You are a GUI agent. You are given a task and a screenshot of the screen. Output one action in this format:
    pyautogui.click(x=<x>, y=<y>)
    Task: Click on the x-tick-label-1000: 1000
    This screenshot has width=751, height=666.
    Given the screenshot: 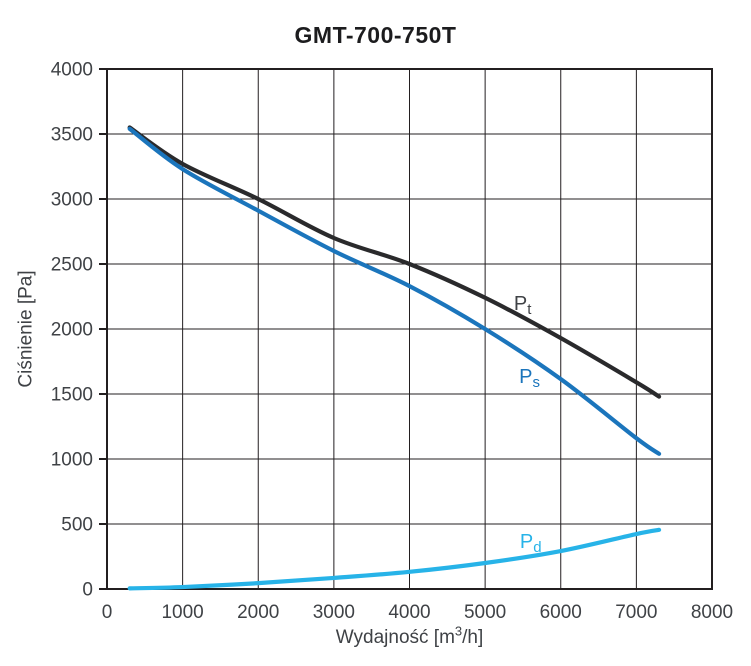 What is the action you would take?
    pyautogui.click(x=182, y=612)
    